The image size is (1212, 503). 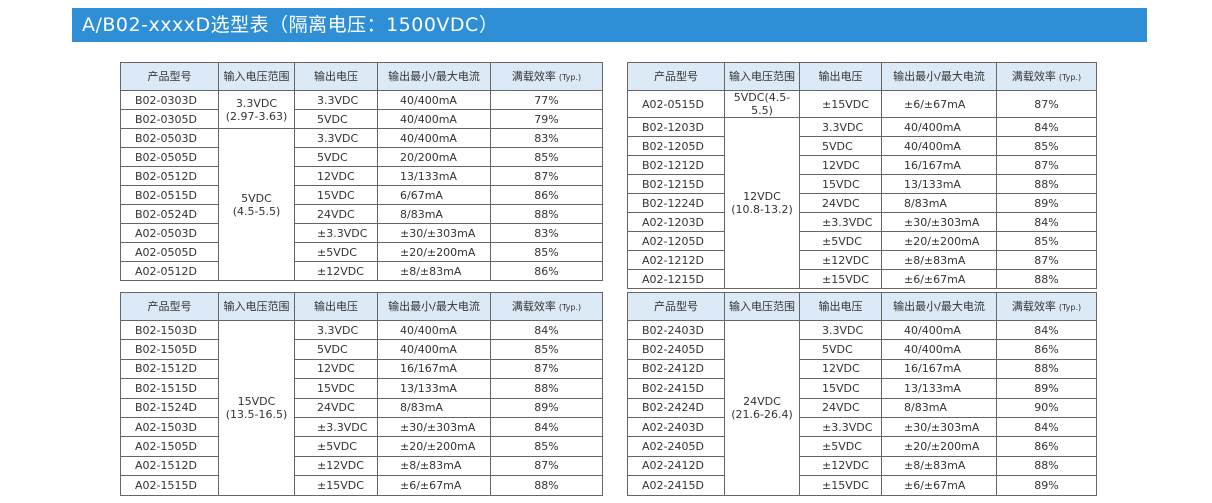 What do you see at coordinates (840, 104) in the screenshot?
I see `cell-vout: ±15VDC` at bounding box center [840, 104].